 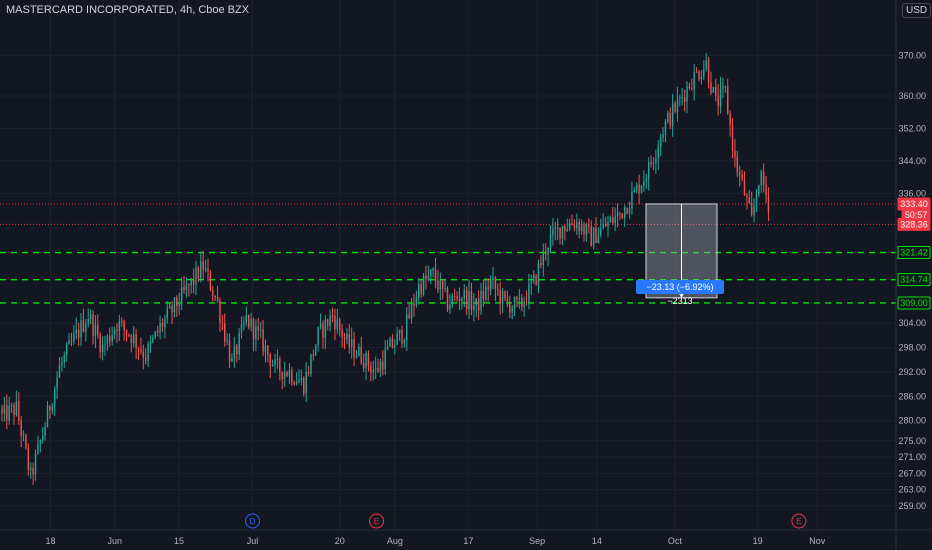 I want to click on y-tick-label: 304.00, so click(x=912, y=323).